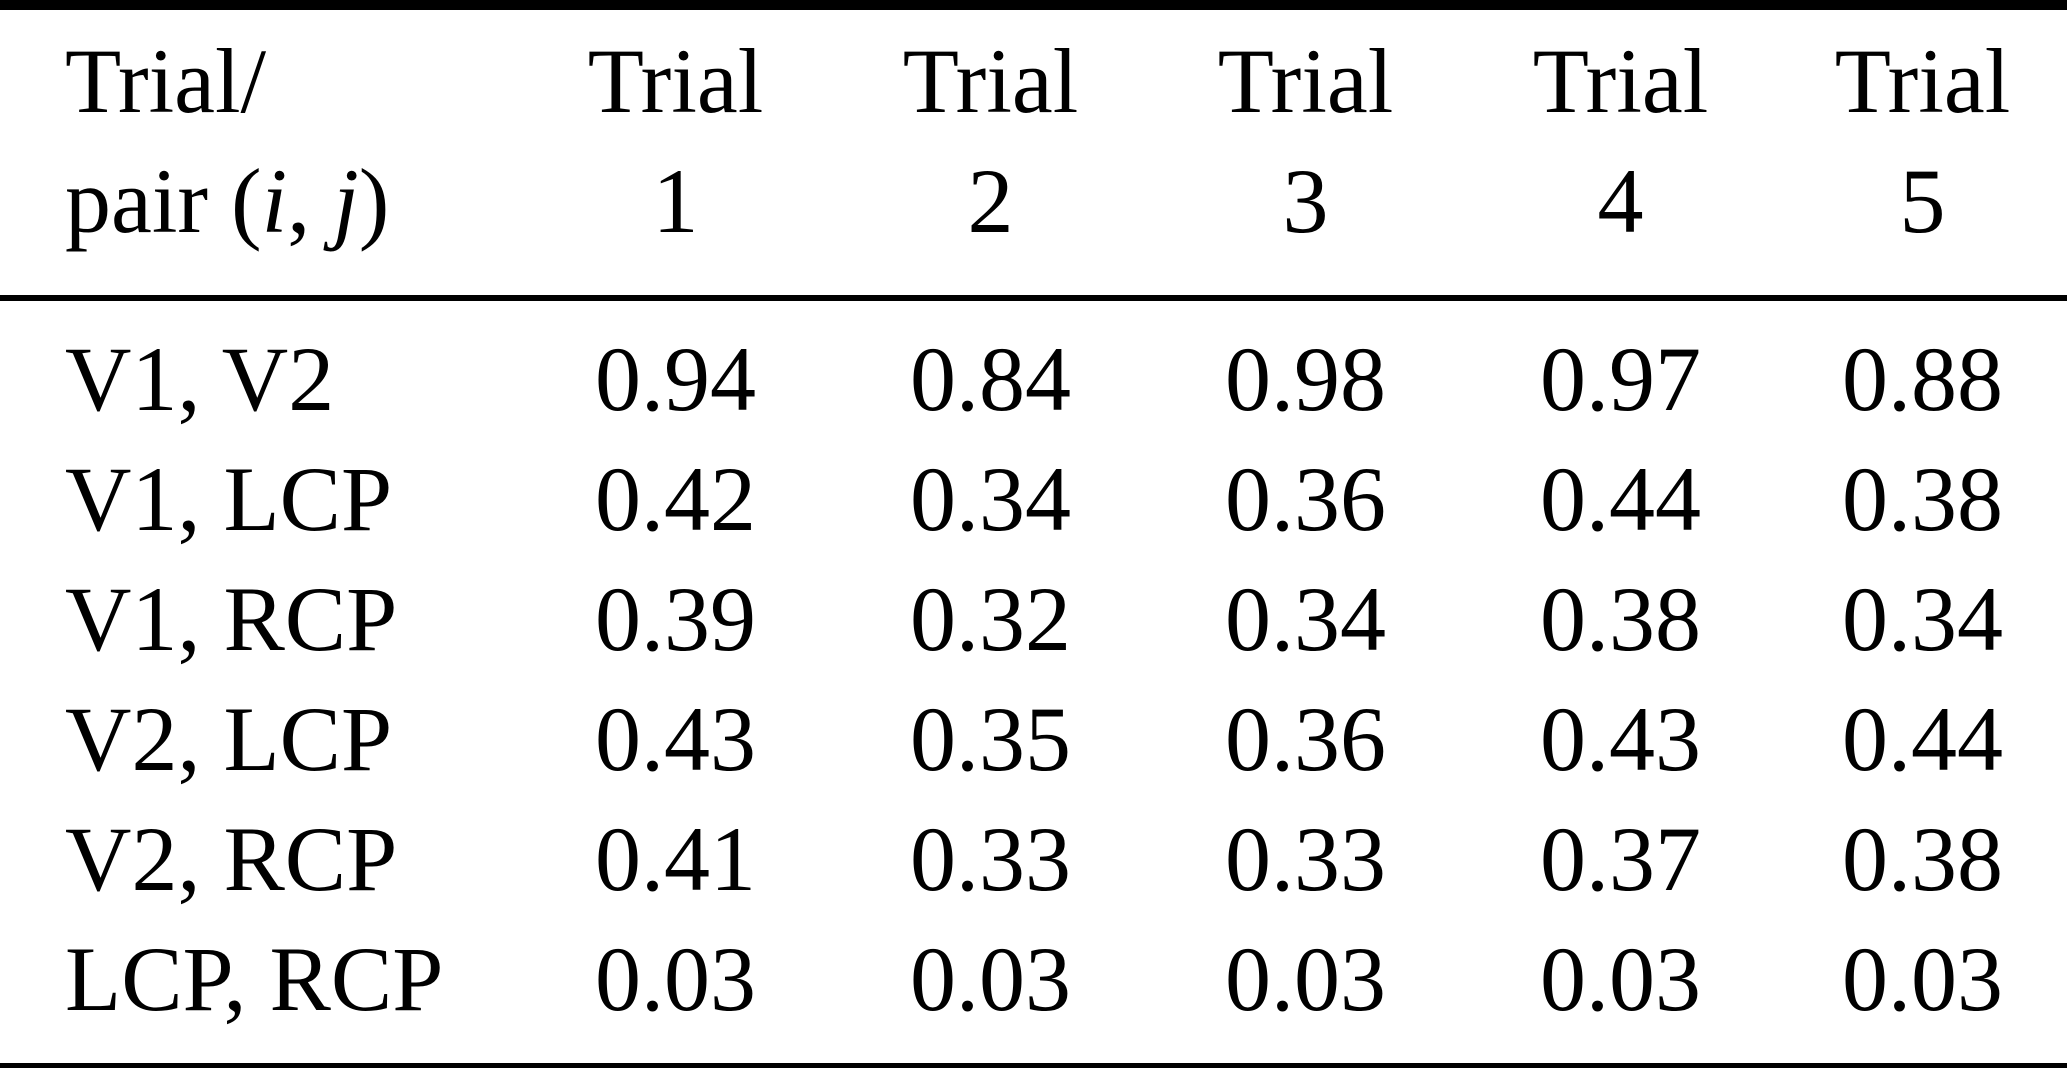  I want to click on table-row: V1, V2 0.94 0.84 0.98 0.97 0.88, so click(1033, 368).